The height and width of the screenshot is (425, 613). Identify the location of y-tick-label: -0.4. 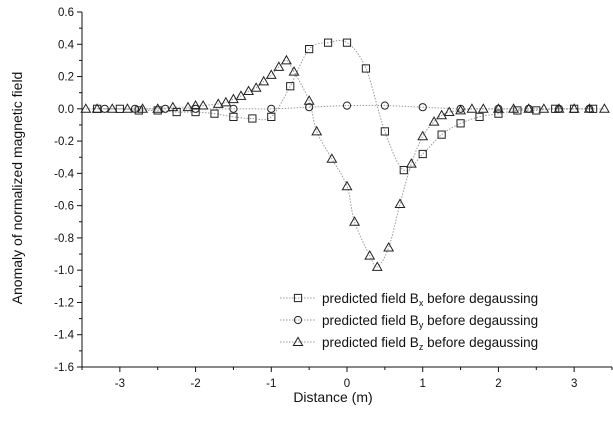
(64, 174).